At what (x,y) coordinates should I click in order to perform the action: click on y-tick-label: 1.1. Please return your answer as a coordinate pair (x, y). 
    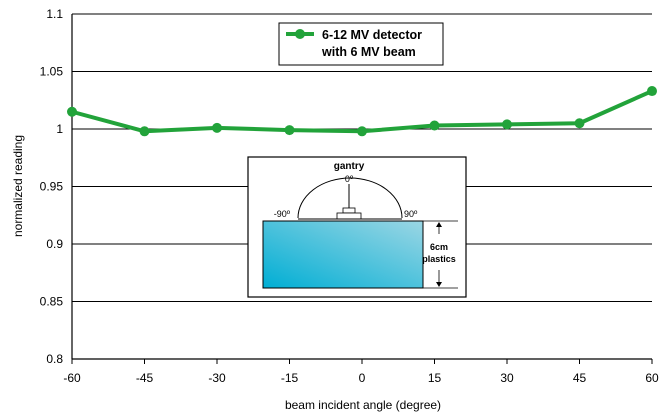
    Looking at the image, I should click on (54, 14).